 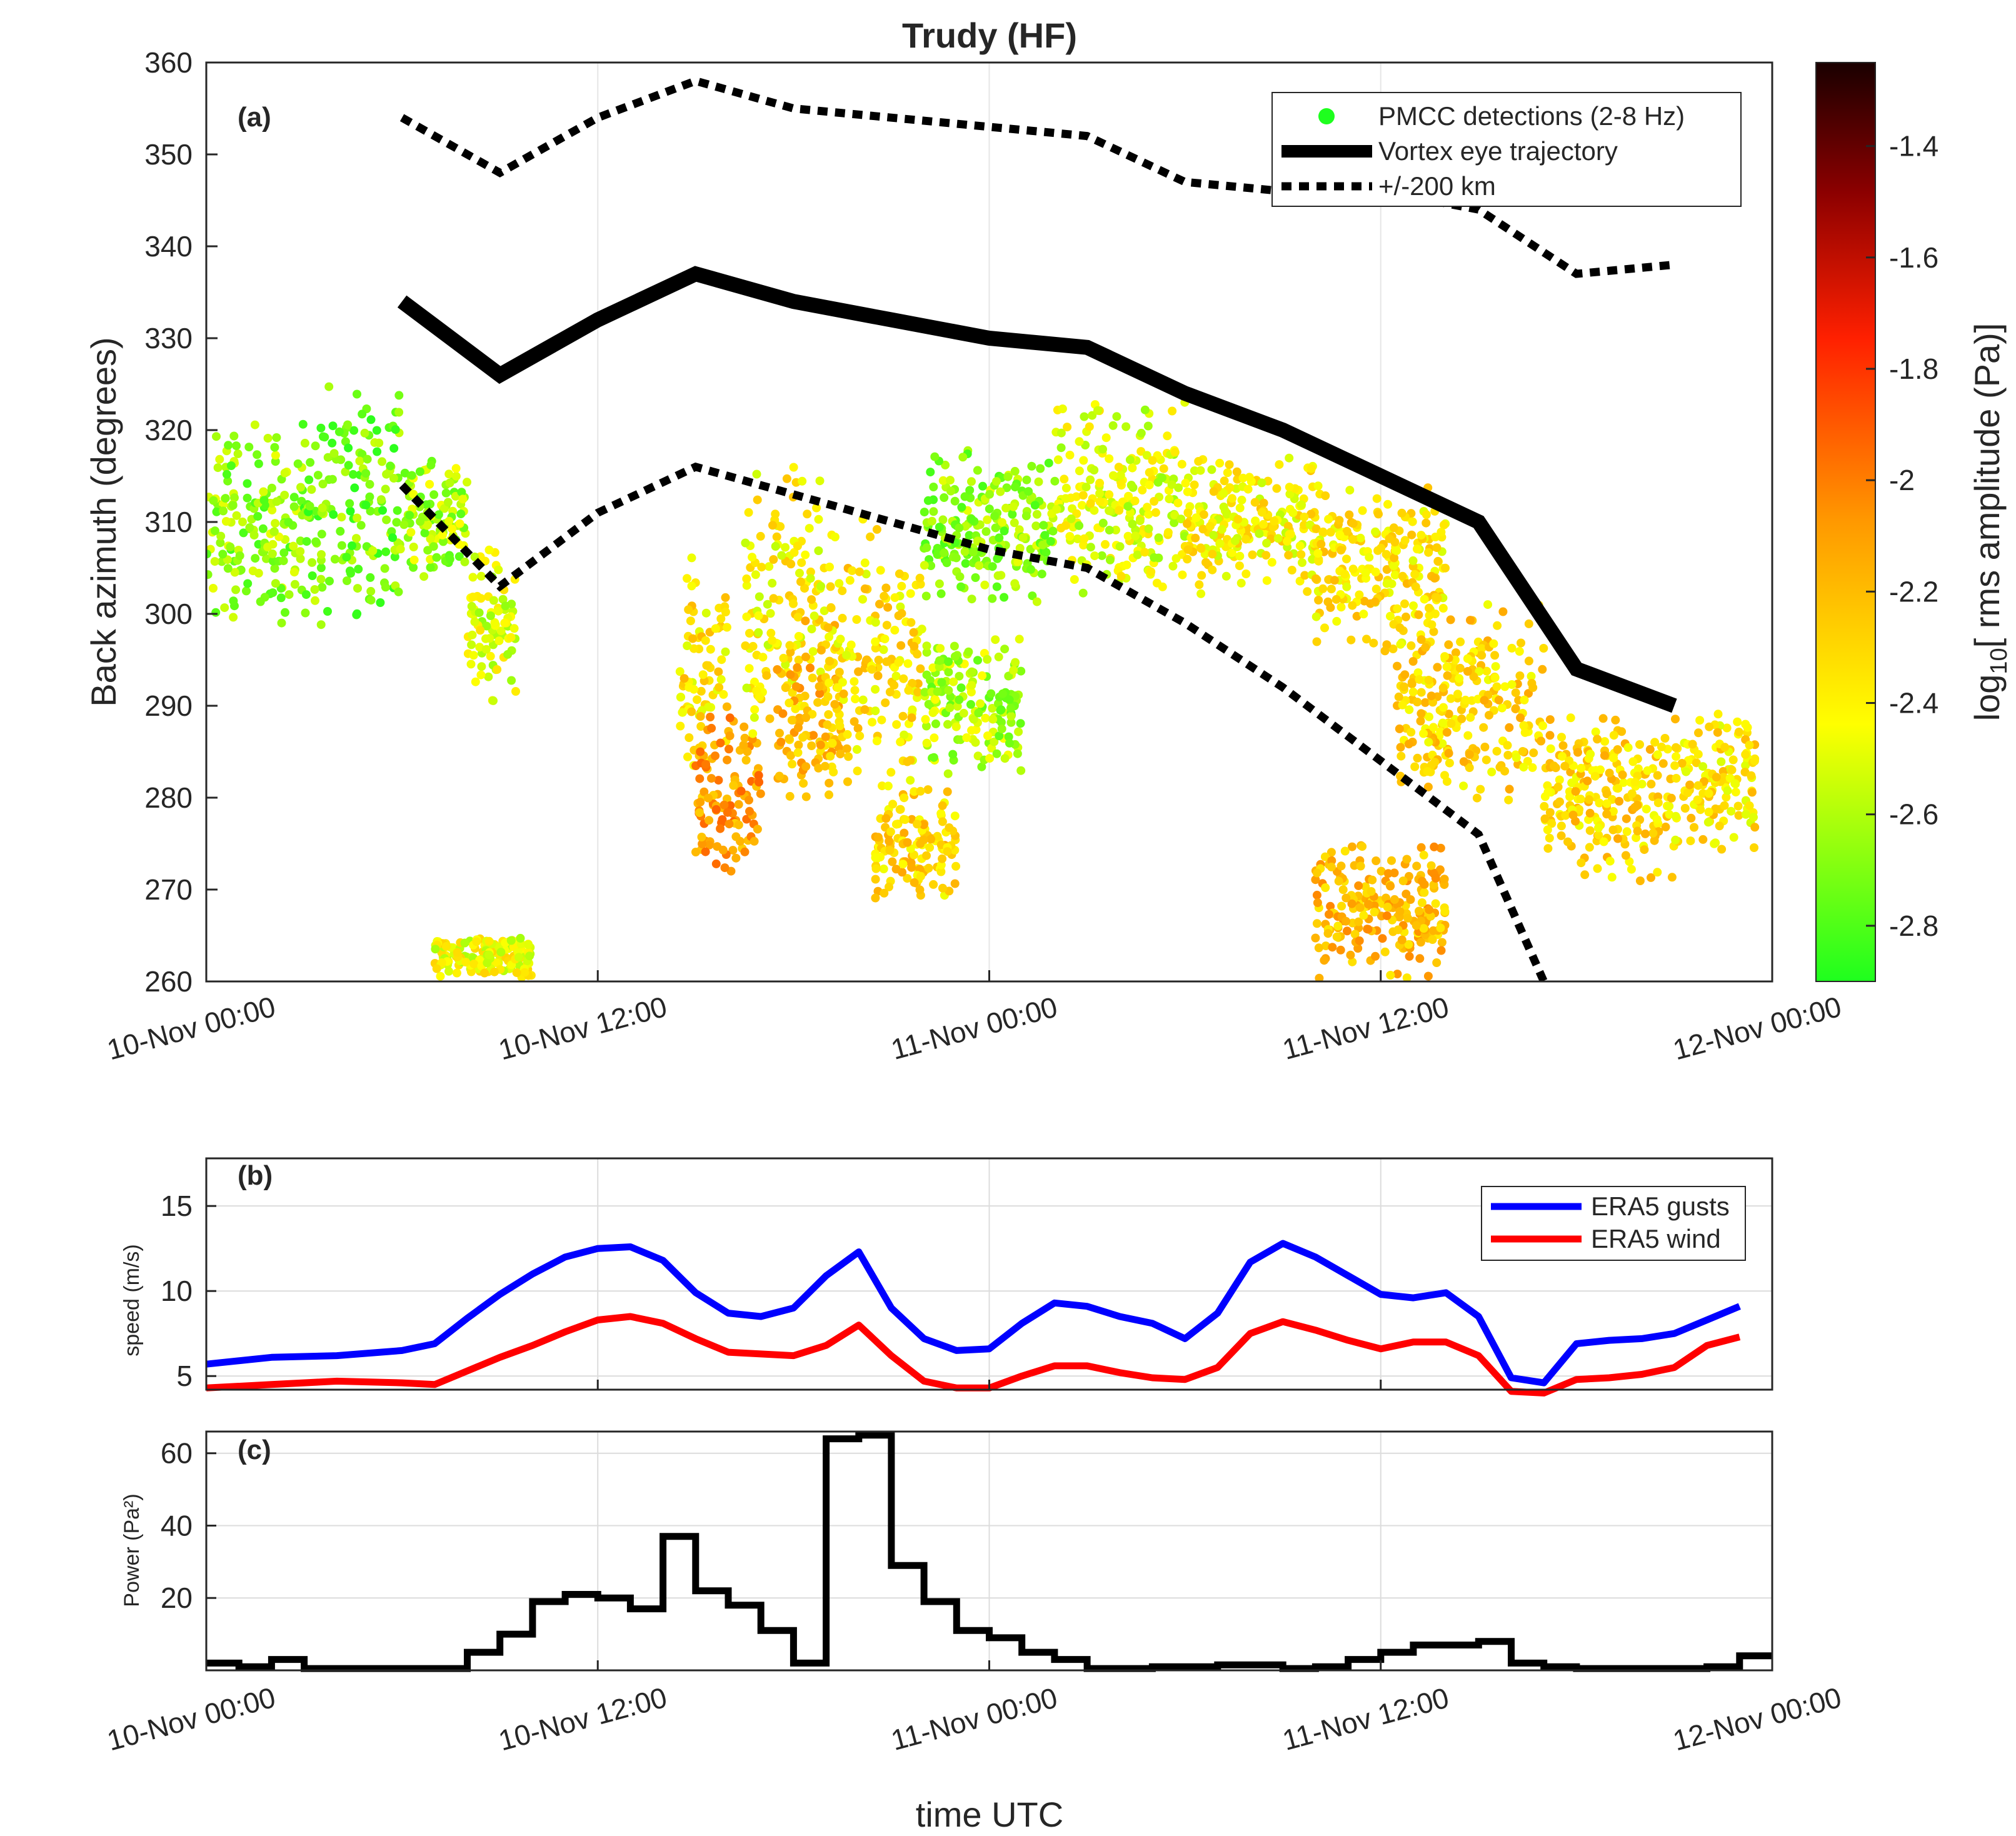 What do you see at coordinates (168, 522) in the screenshot?
I see `panel-a-ytick-label: 310` at bounding box center [168, 522].